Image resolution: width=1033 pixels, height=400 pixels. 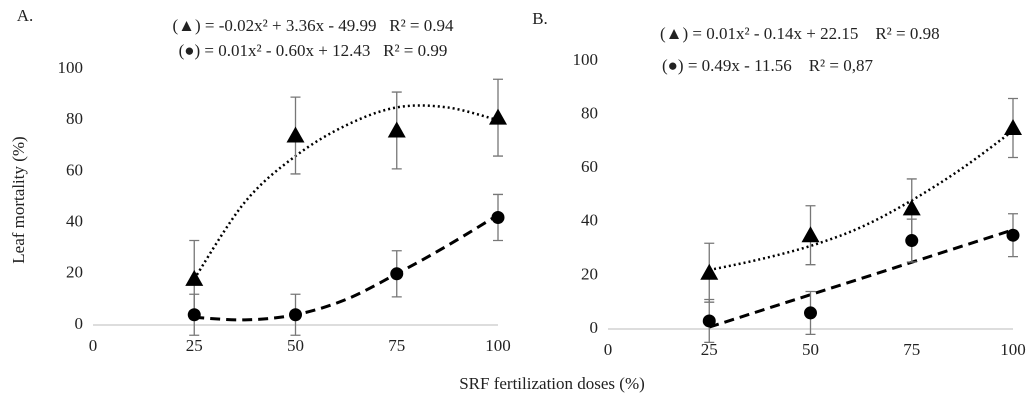 What do you see at coordinates (313, 25) in the screenshot?
I see `trend-equation: (▲) = -0.02x² + 3.36x - 49.99 R² = 0.94` at bounding box center [313, 25].